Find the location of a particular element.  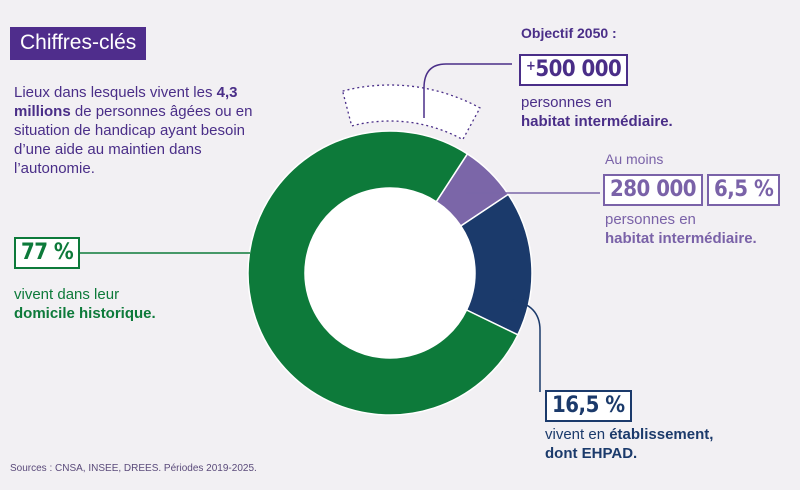

donut-hole is located at coordinates (390, 273).